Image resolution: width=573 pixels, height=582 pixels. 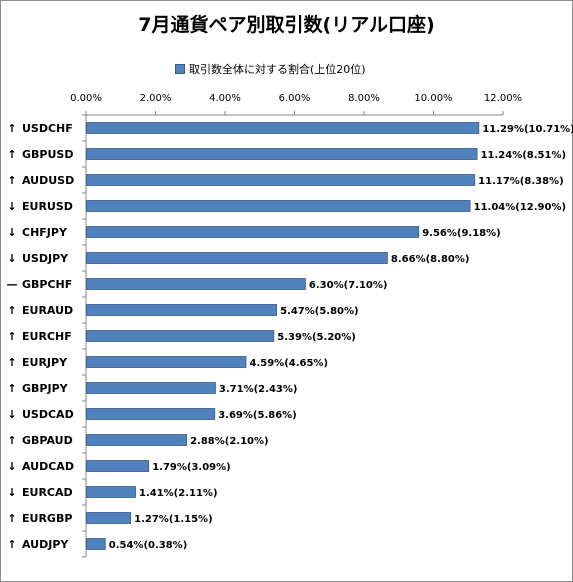 I want to click on data-label: 9.56%(9.18%), so click(x=461, y=233).